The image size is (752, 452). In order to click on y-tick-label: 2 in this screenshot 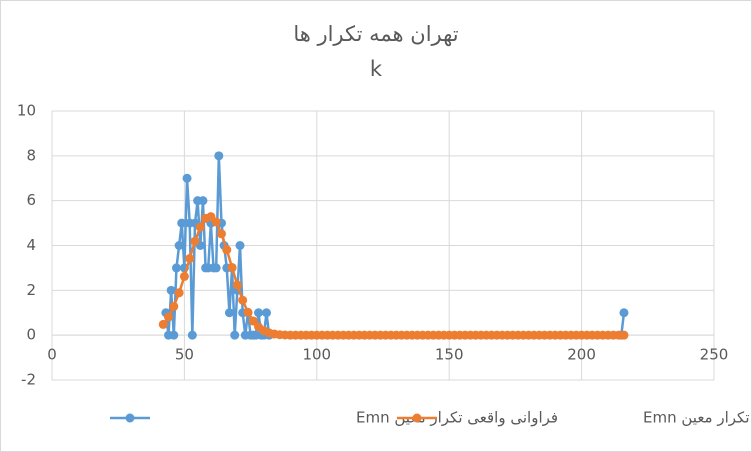, I will do `click(31, 290)`.